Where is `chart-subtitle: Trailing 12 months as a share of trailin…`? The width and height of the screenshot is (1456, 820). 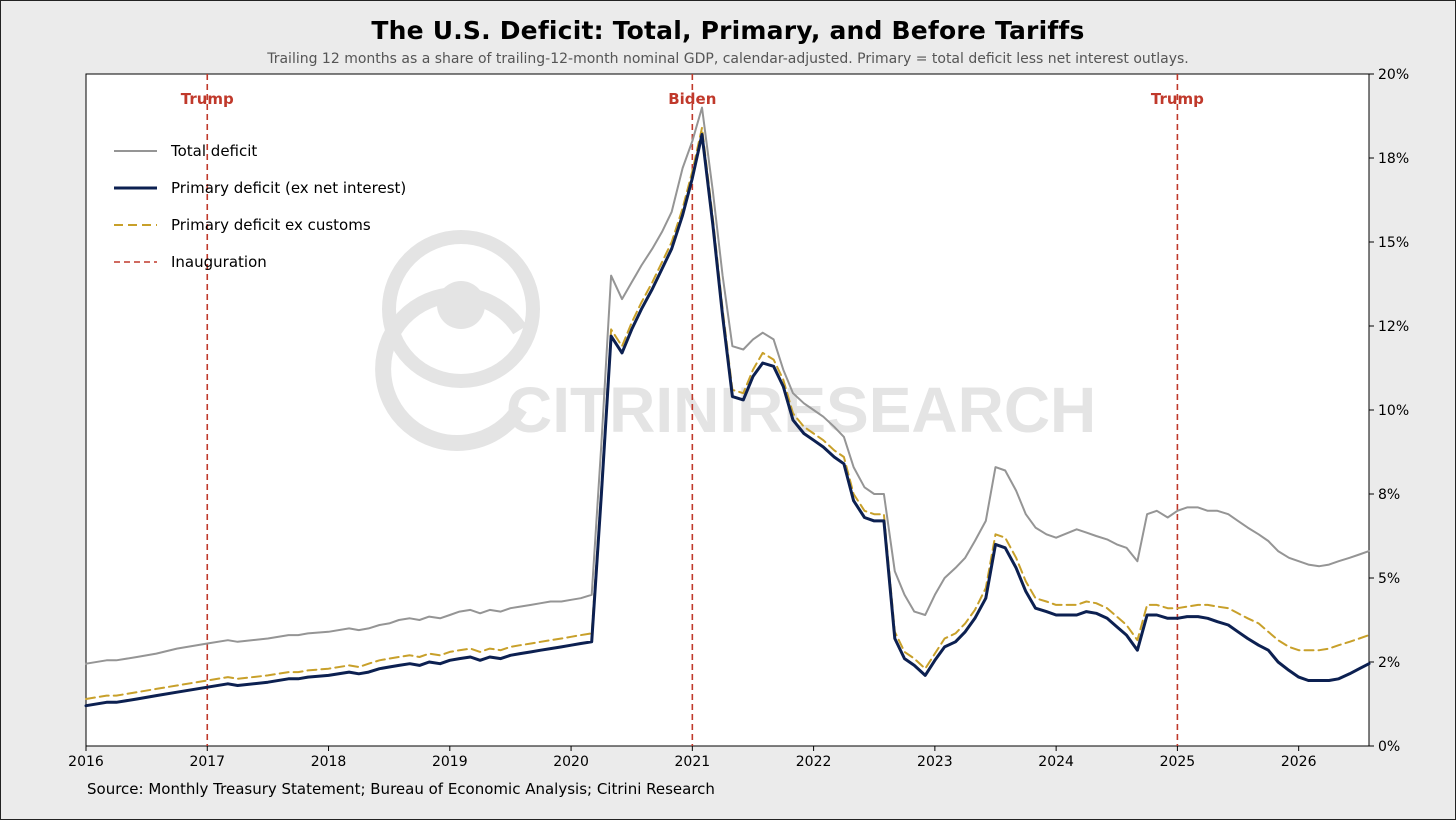 chart-subtitle: Trailing 12 months as a share of trailin… is located at coordinates (728, 59).